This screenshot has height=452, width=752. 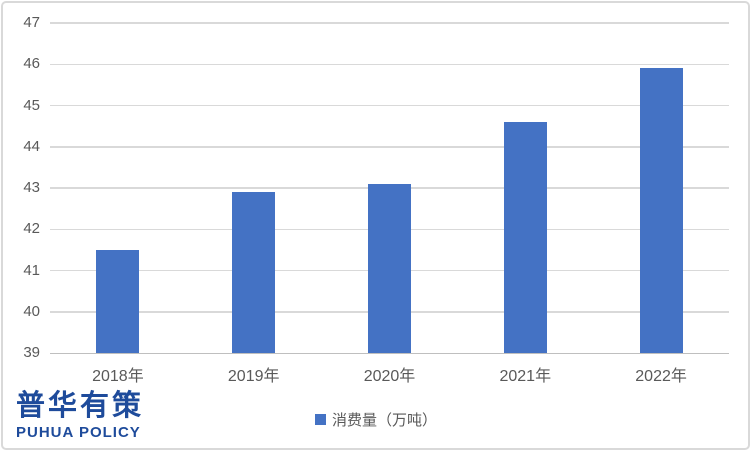 What do you see at coordinates (661, 376) in the screenshot?
I see `x-tick-label-2022年: 2022年` at bounding box center [661, 376].